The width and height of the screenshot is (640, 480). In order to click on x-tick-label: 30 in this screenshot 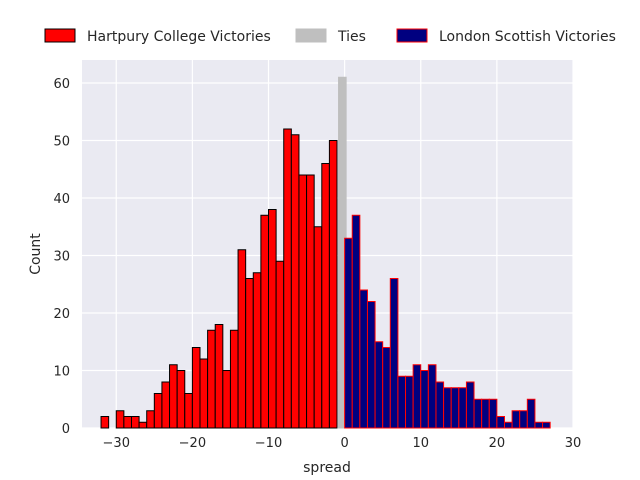, I will do `click(573, 443)`.